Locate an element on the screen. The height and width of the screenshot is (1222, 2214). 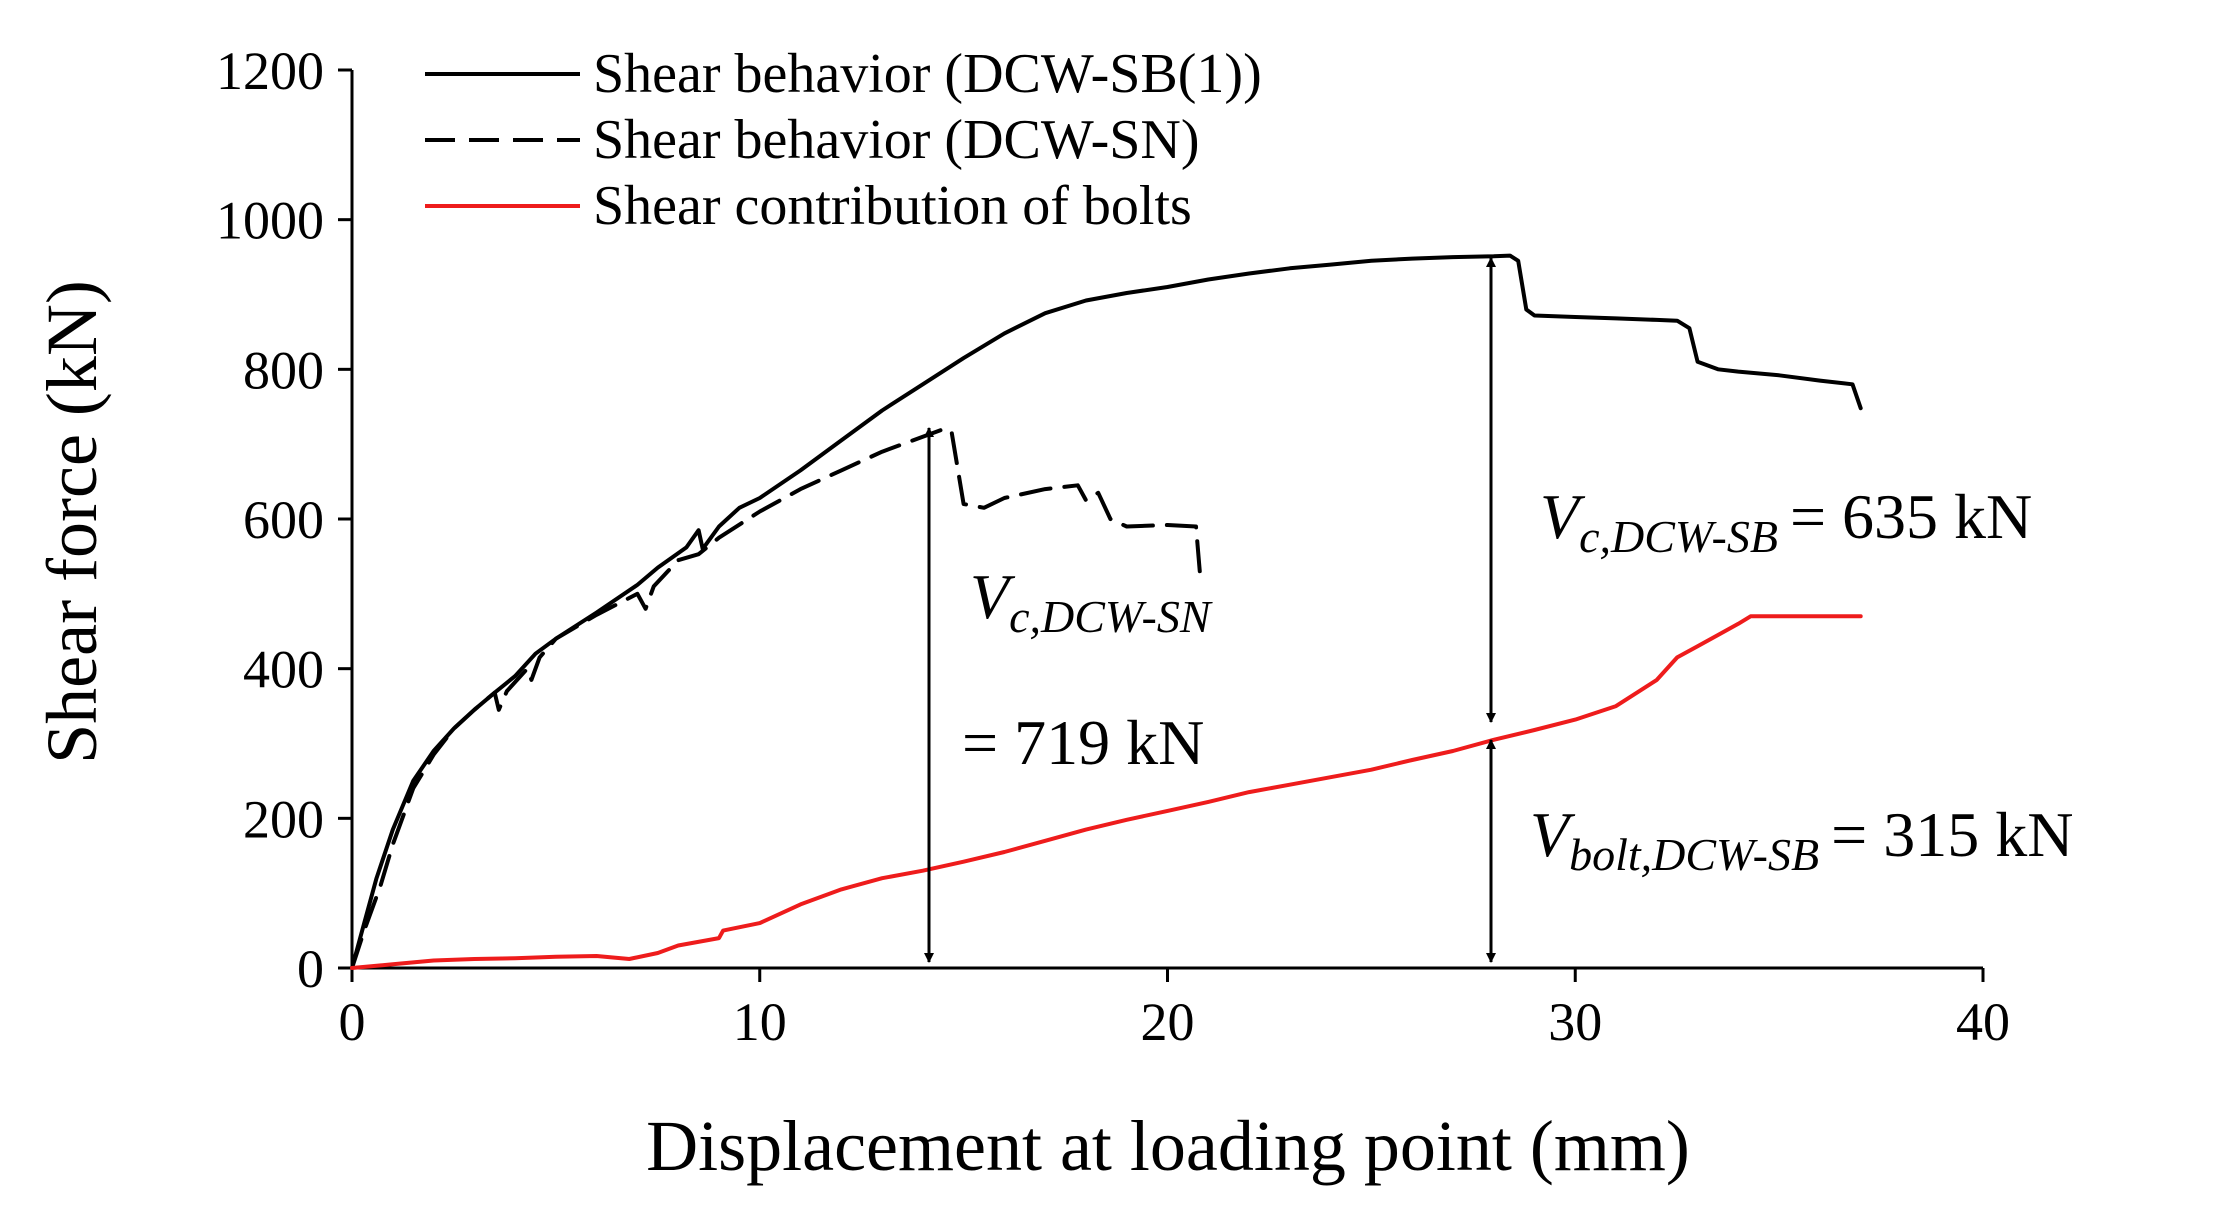
y-tick-label: 200 is located at coordinates (283, 819).